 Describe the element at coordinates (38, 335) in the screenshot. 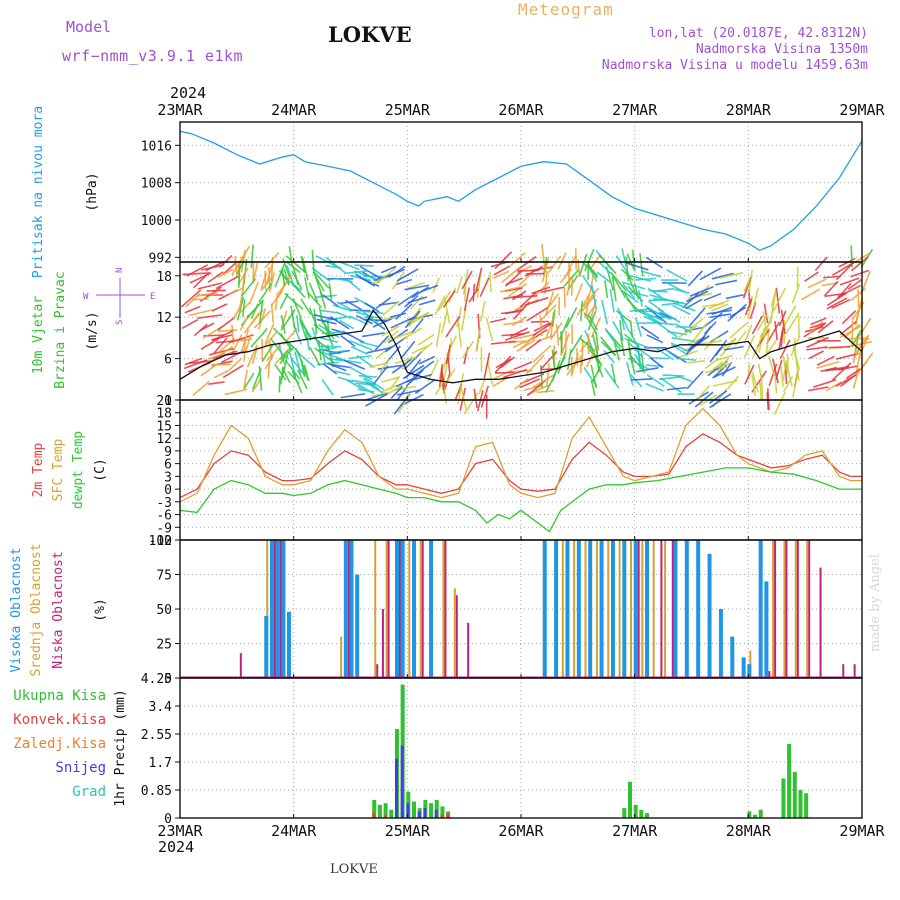

I see `wind-ylabel-1: 10m Vjetar` at that location.